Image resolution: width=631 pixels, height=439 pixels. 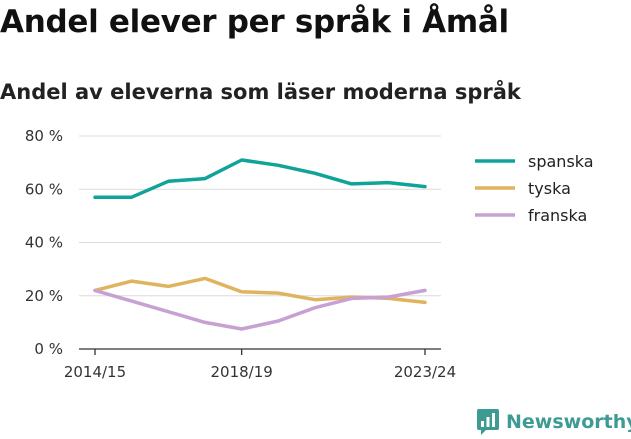 I want to click on legend: spanska tyska franska, so click(x=534, y=188).